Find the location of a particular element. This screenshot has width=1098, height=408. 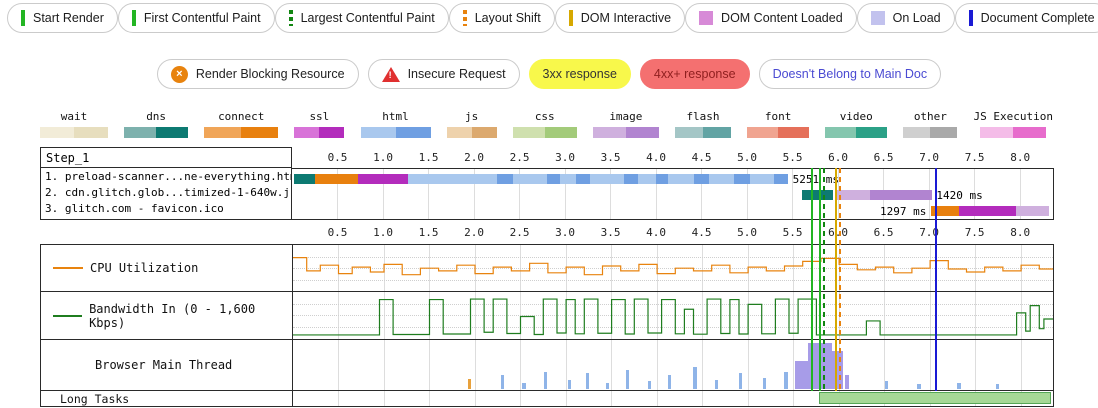

resource-type-css: css is located at coordinates (544, 124).